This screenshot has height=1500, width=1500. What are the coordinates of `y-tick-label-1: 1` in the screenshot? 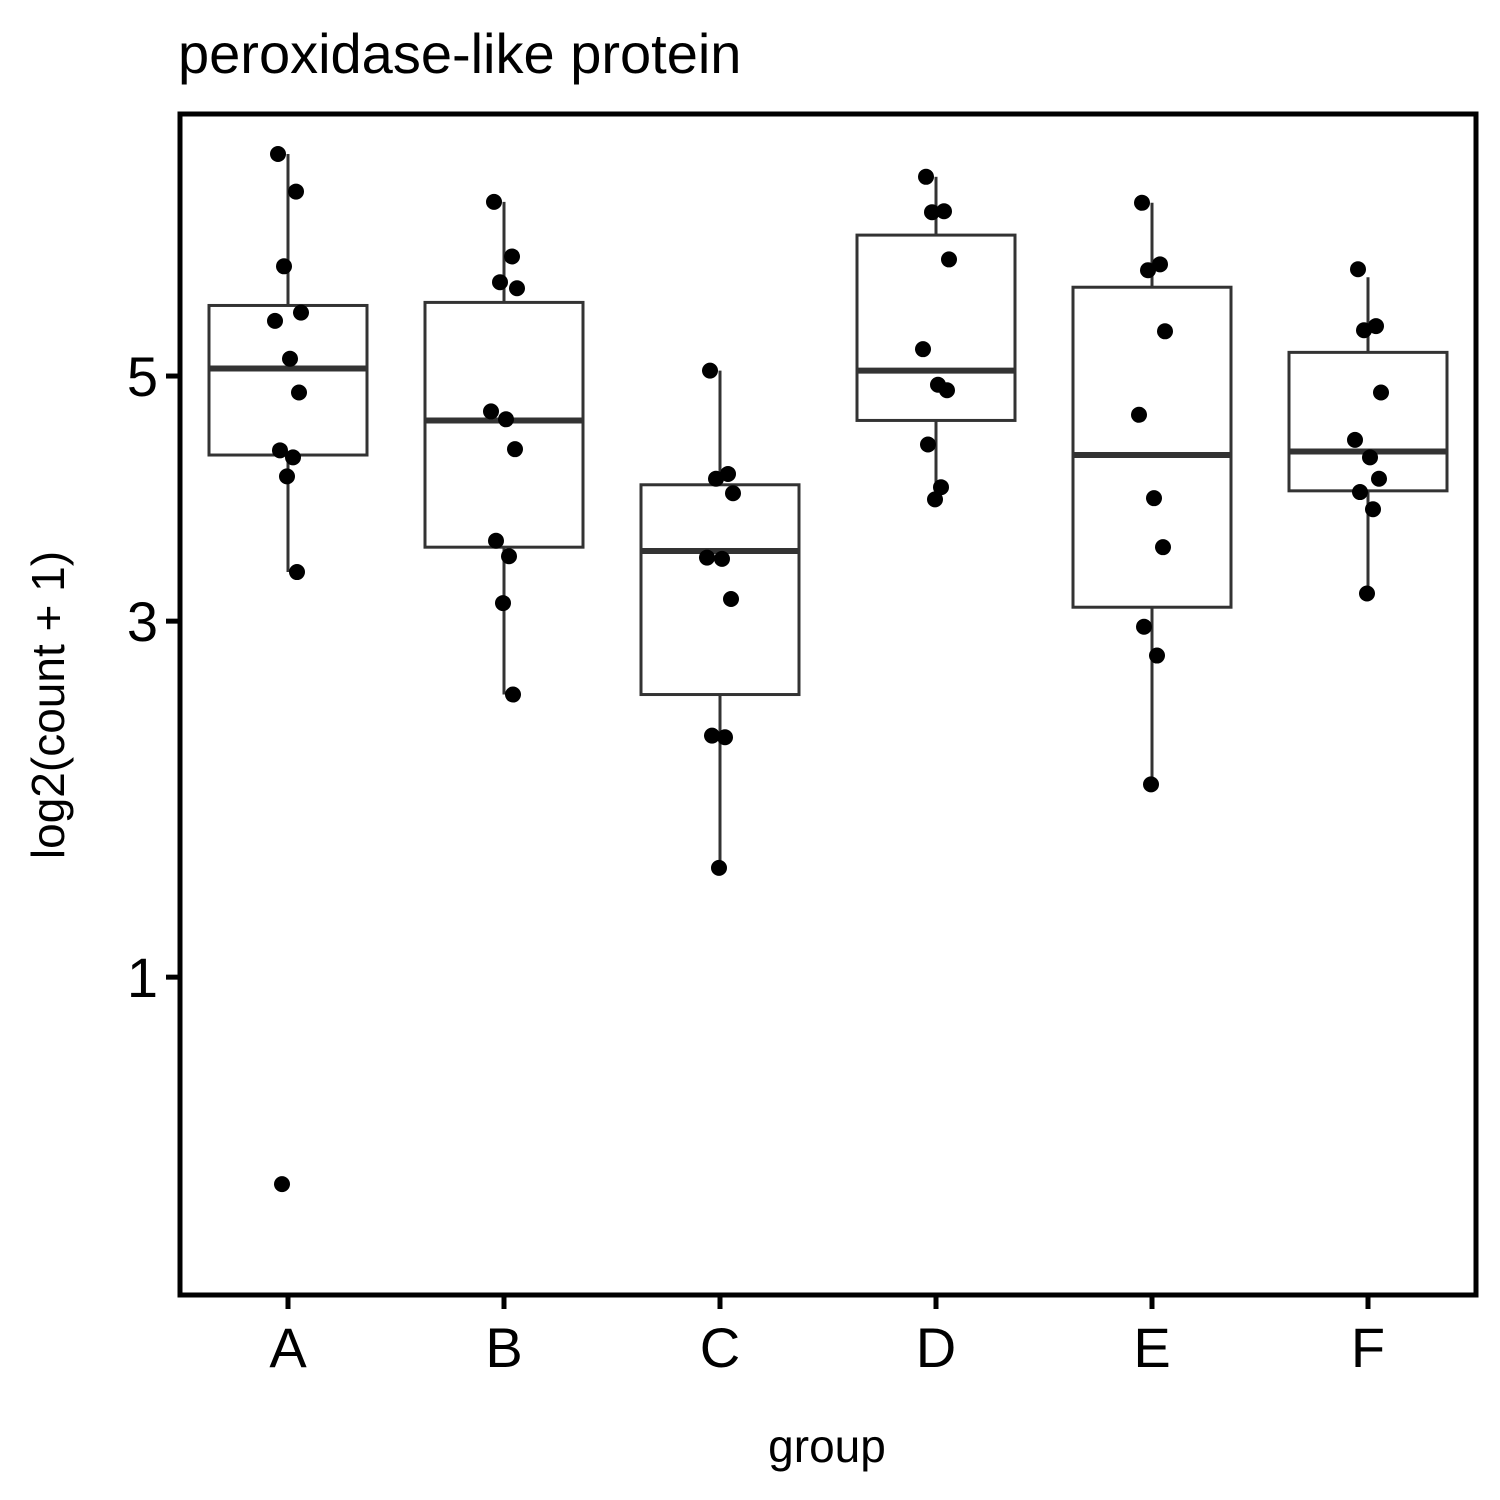 It's located at (142, 977).